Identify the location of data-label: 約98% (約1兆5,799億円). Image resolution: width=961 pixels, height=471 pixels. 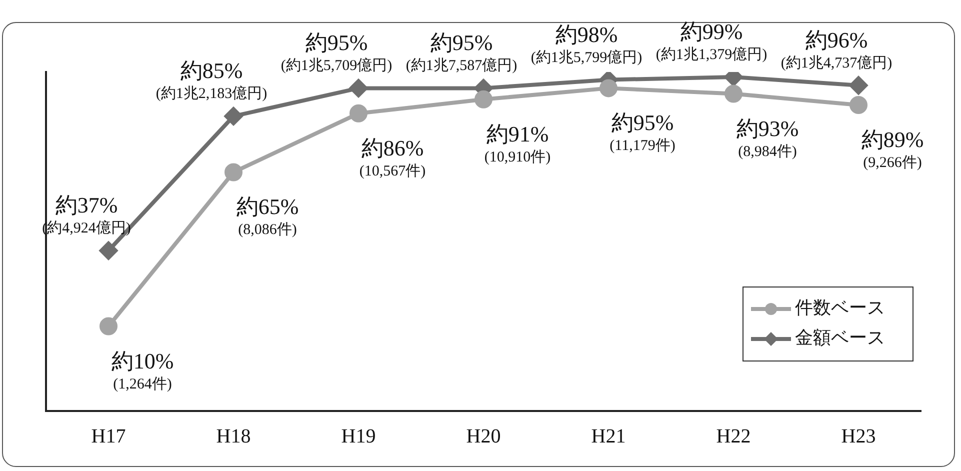
(586, 44).